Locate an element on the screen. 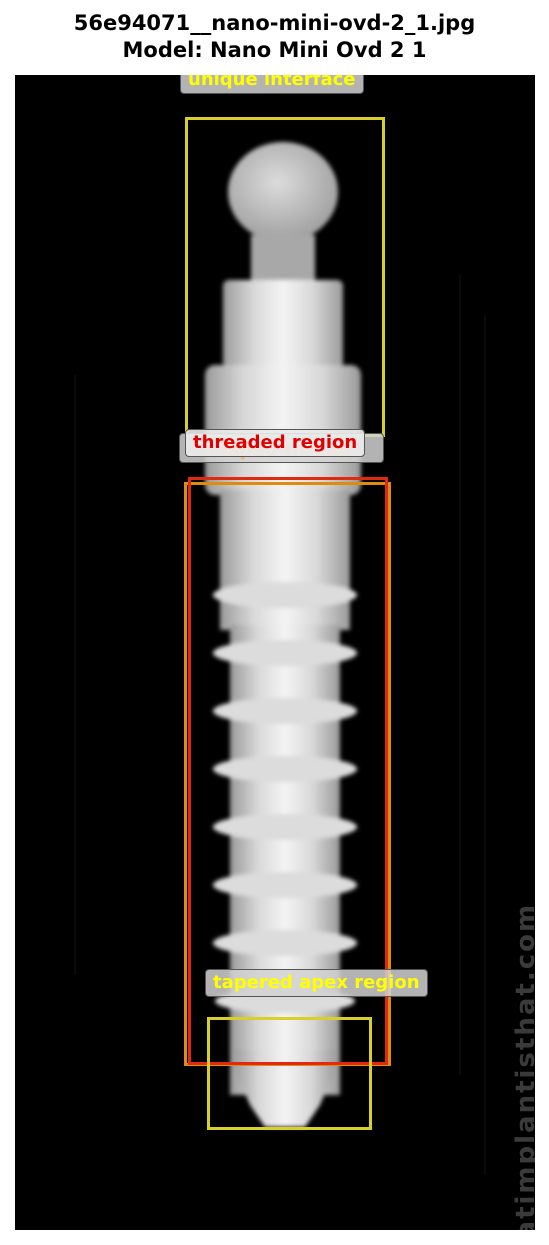 The height and width of the screenshot is (1245, 549). bbox-tapered-apex-region is located at coordinates (289, 1073).